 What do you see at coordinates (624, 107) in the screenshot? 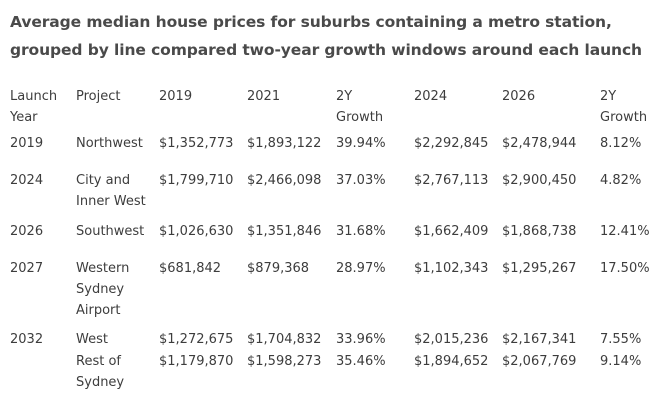
I see `header-growth-2: 2Y Growth` at bounding box center [624, 107].